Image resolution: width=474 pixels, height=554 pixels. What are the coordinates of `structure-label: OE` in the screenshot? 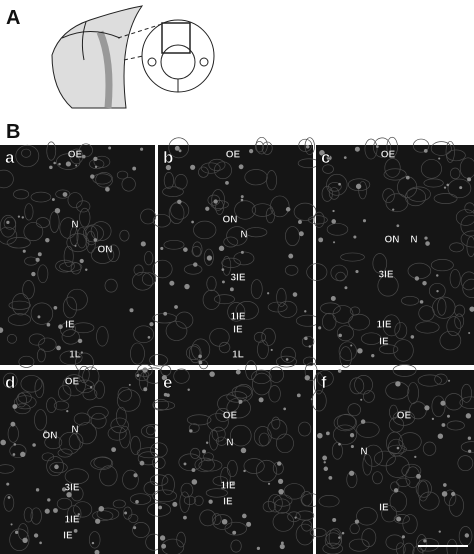 It's located at (388, 155).